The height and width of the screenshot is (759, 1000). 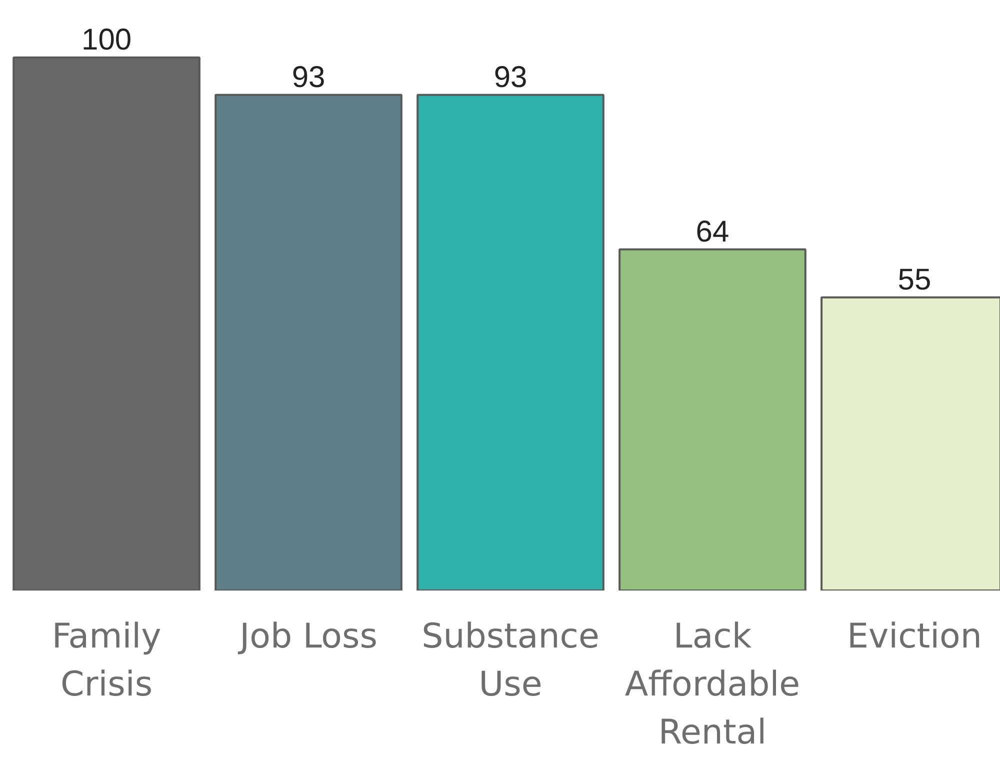 What do you see at coordinates (914, 636) in the screenshot?
I see `x-tick-label: Eviction` at bounding box center [914, 636].